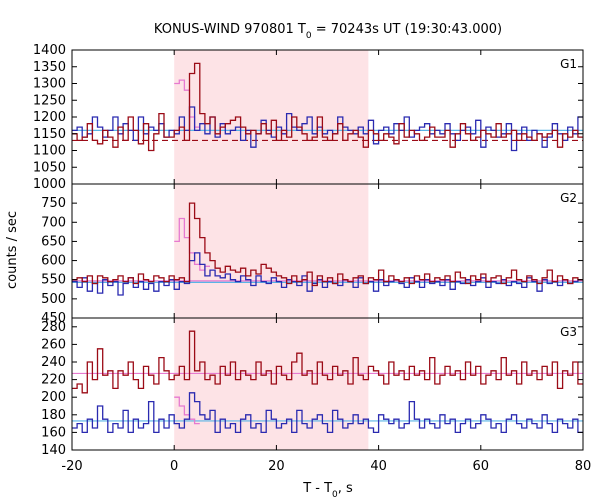 Image resolution: width=600 pixels, height=500 pixels. What do you see at coordinates (12, 250) in the screenshot?
I see `y-axis-label: counts / sec` at bounding box center [12, 250].